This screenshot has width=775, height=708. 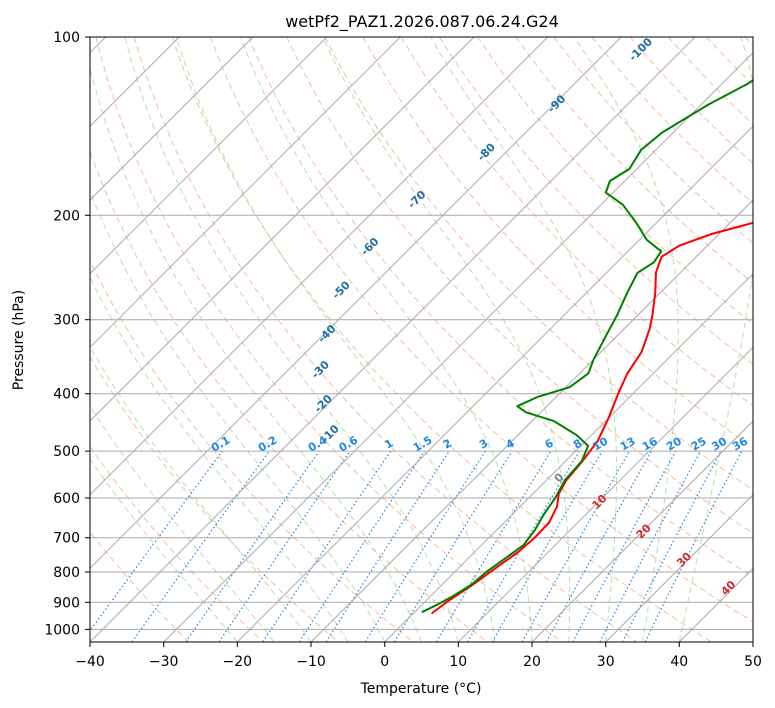 What do you see at coordinates (164, 662) in the screenshot?
I see `x-tick-label: −30` at bounding box center [164, 662].